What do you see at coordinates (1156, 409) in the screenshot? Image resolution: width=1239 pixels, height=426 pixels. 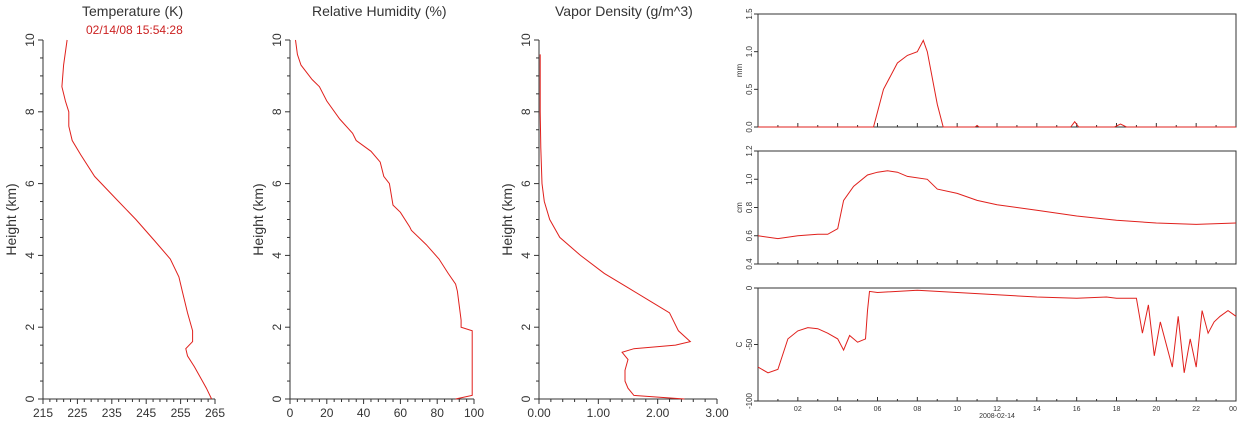 I see `time-x-tick-label: 20` at bounding box center [1156, 409].